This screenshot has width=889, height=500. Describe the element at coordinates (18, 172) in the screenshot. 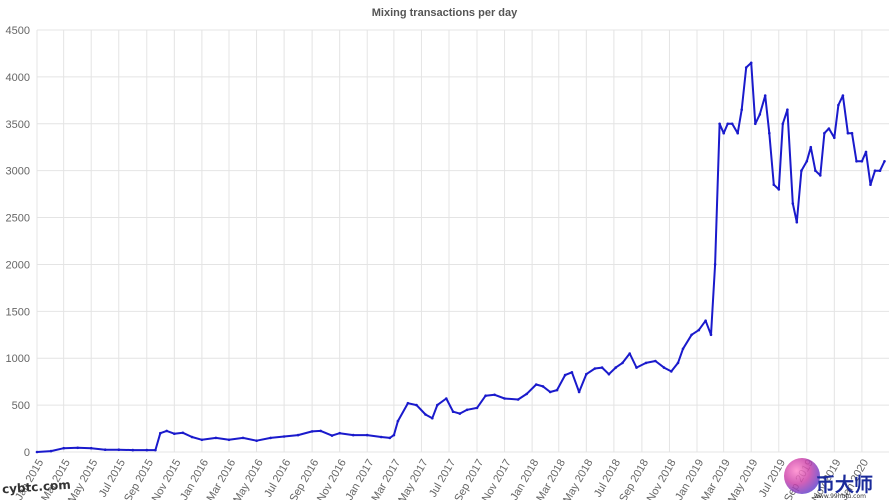

I see `y-tick-label: 3000` at that location.